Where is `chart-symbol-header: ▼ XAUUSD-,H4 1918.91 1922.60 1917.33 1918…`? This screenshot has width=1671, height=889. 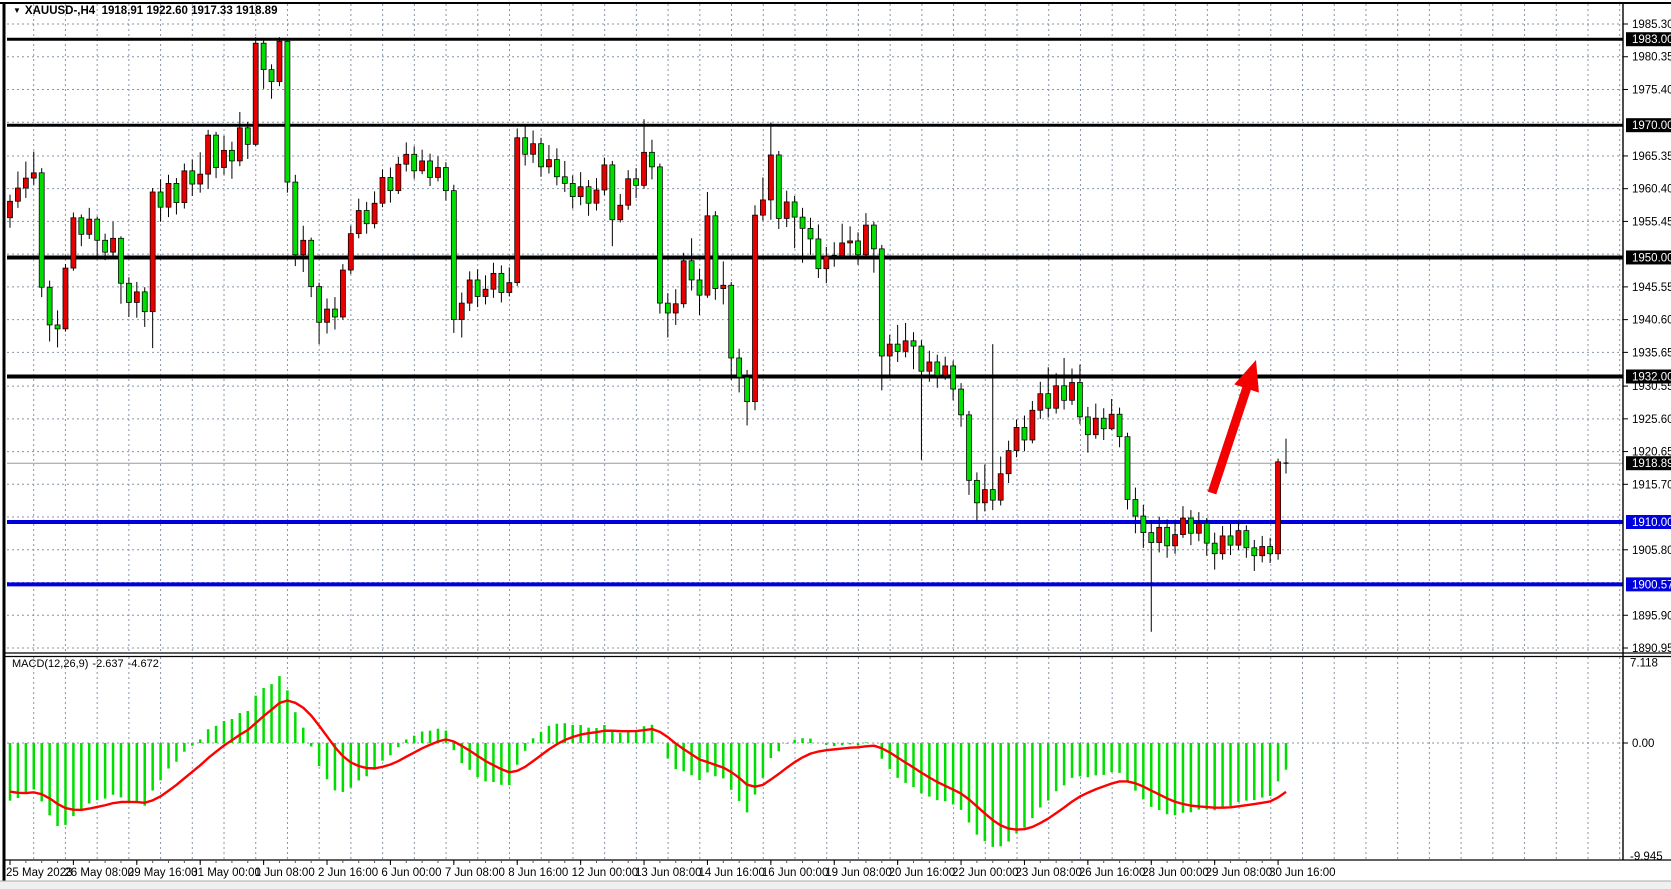
chart-symbol-header: ▼ XAUUSD-,H4 1918.91 1922.60 1917.33 1918… is located at coordinates (145, 11).